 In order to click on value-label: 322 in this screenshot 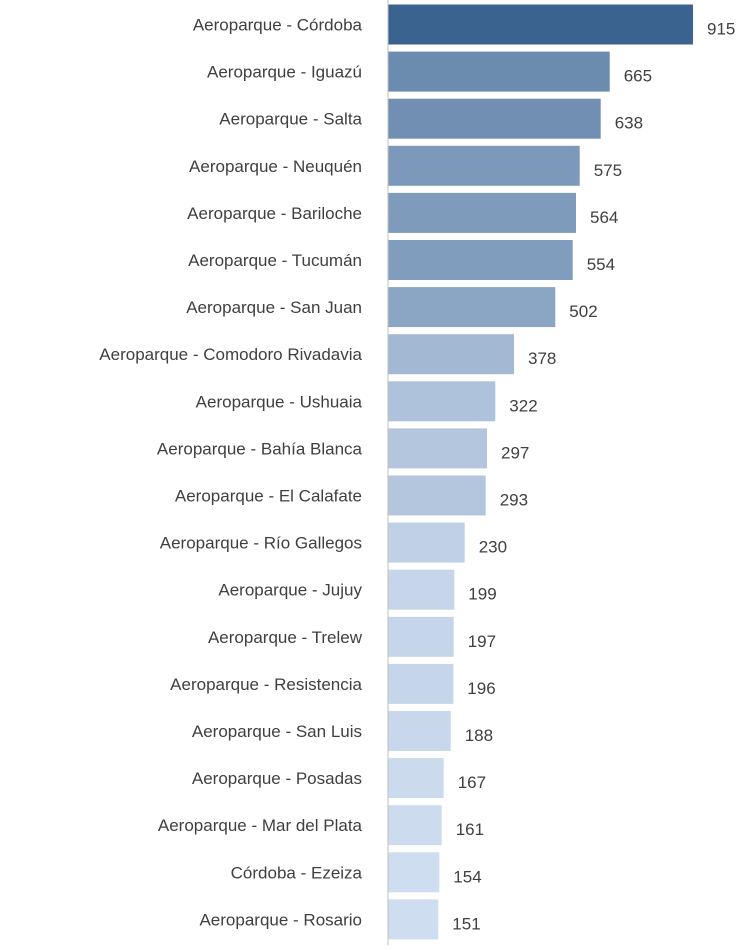, I will do `click(523, 405)`.